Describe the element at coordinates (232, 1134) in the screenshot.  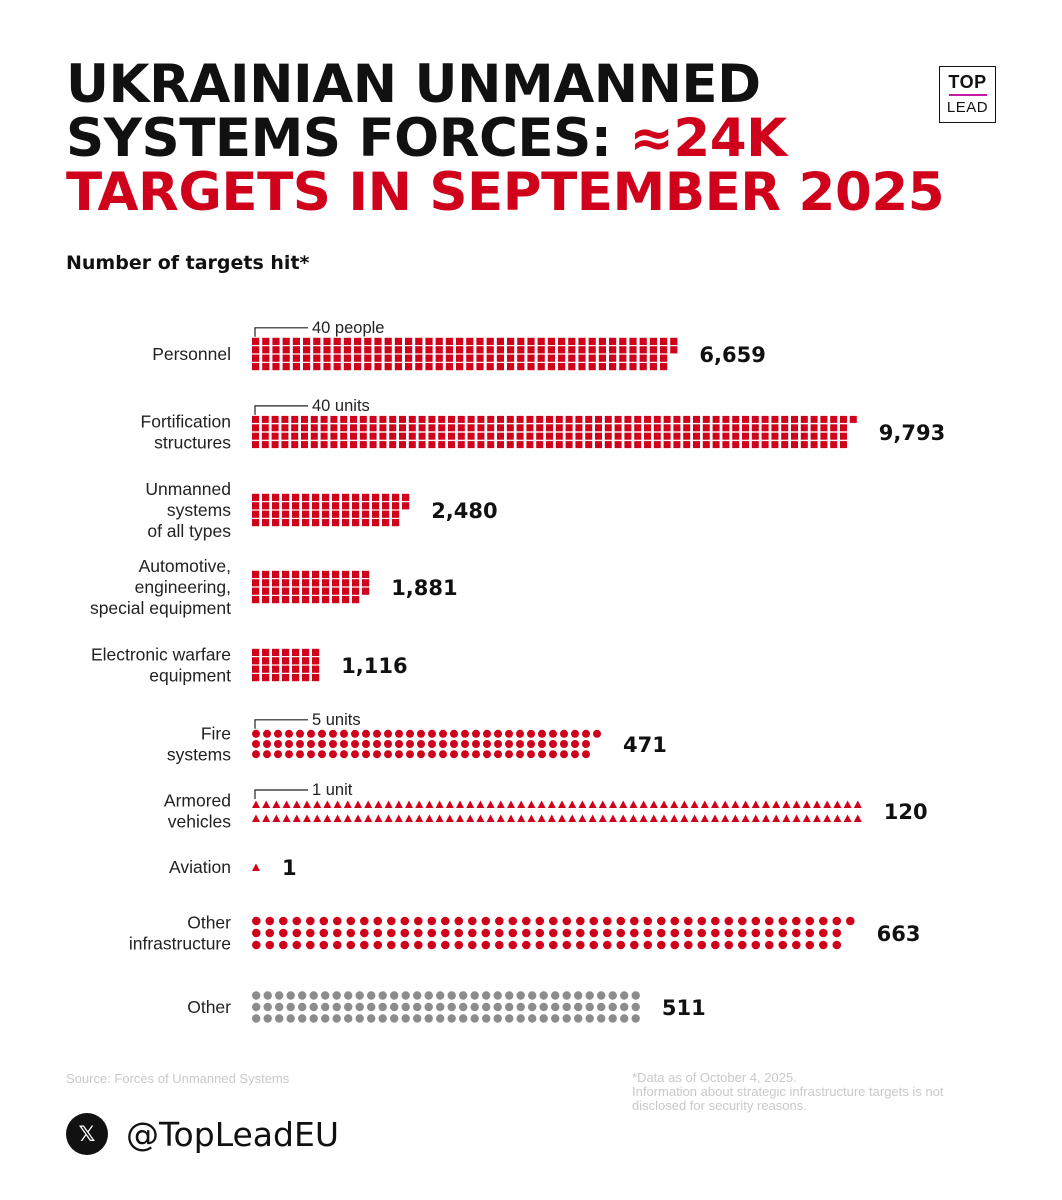
I see `social-handle: @TopLeadEU` at that location.